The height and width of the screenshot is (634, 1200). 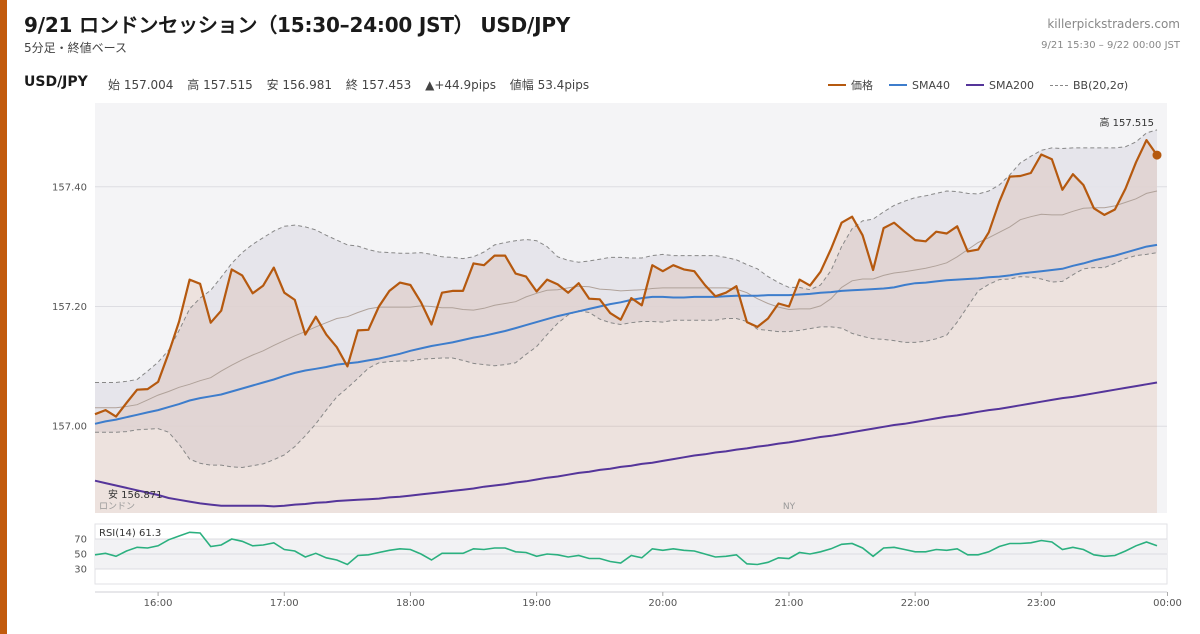 I want to click on x-tick-label: 17:00, so click(x=284, y=603).